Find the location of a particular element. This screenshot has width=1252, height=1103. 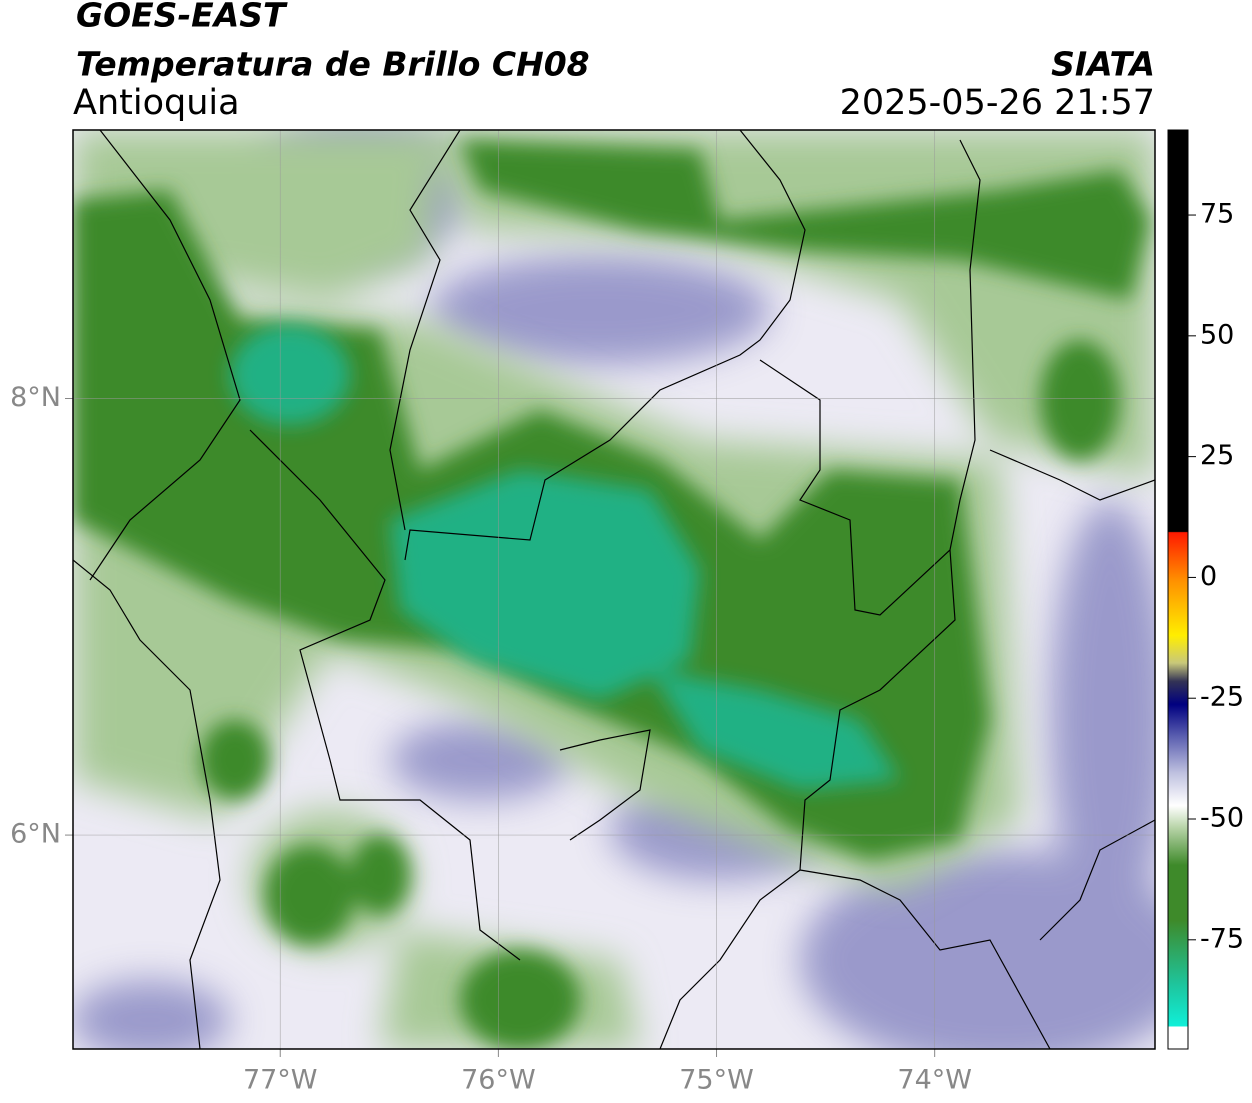

x-tick-label: 76°W is located at coordinates (498, 1080).